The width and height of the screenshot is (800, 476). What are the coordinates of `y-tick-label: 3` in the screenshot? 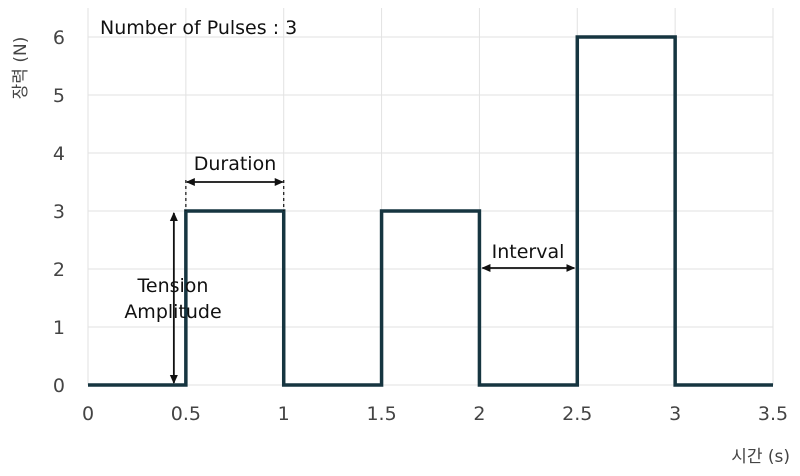 It's located at (59, 212).